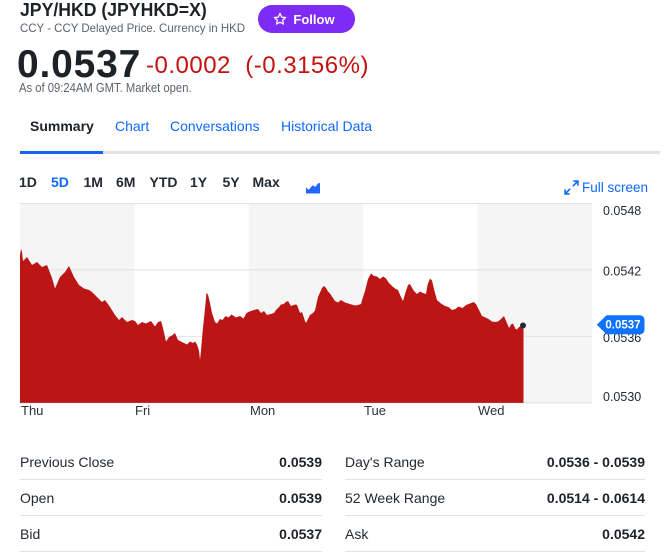  What do you see at coordinates (622, 397) in the screenshot?
I see `svg-text: 0.0530` at bounding box center [622, 397].